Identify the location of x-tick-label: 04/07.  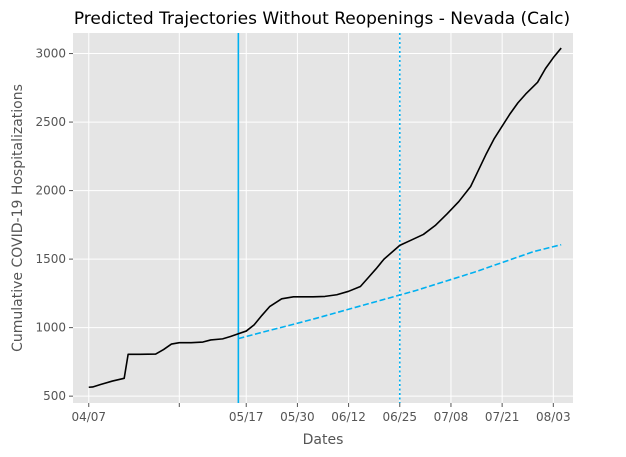
(88, 417).